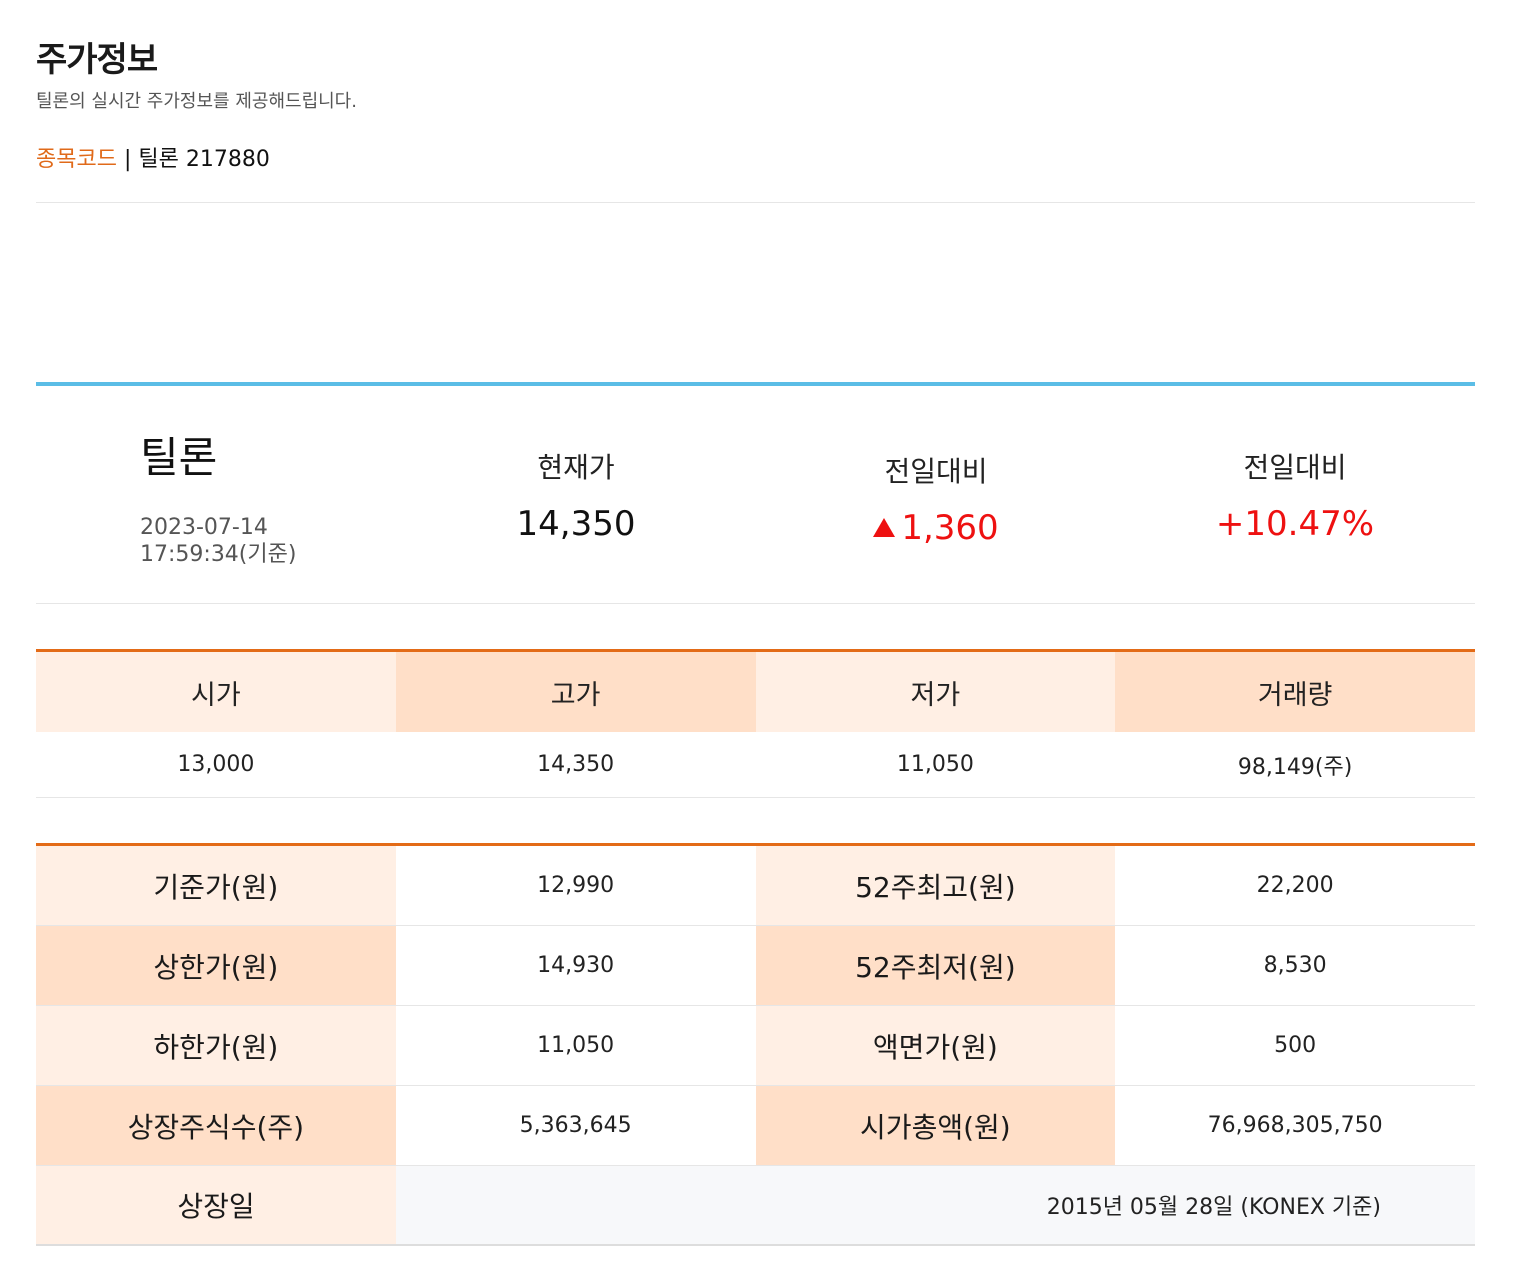 Image resolution: width=1516 pixels, height=1278 pixels. Describe the element at coordinates (576, 467) in the screenshot. I see `current-price-label: 현재가` at that location.